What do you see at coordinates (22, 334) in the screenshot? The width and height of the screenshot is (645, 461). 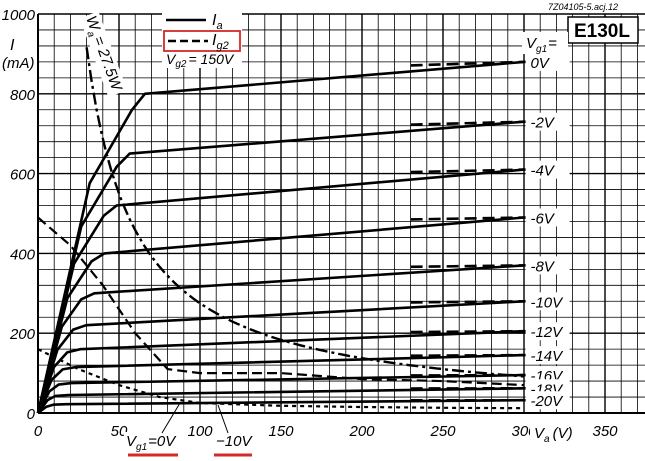 I see `y-tick-label: 200` at bounding box center [22, 334].